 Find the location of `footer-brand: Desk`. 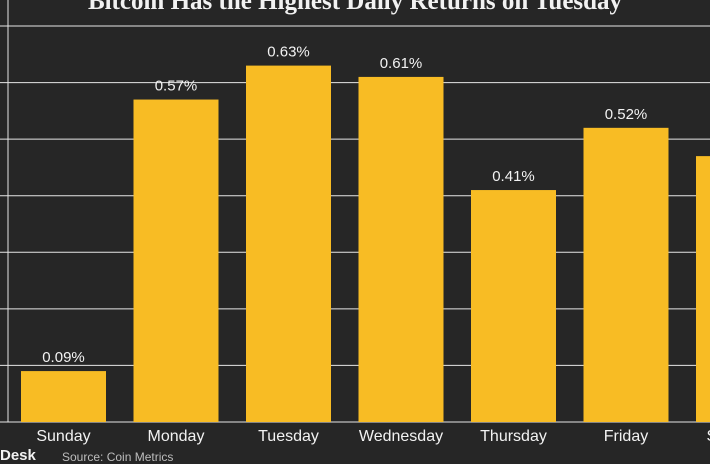

footer-brand: Desk is located at coordinates (18, 455).